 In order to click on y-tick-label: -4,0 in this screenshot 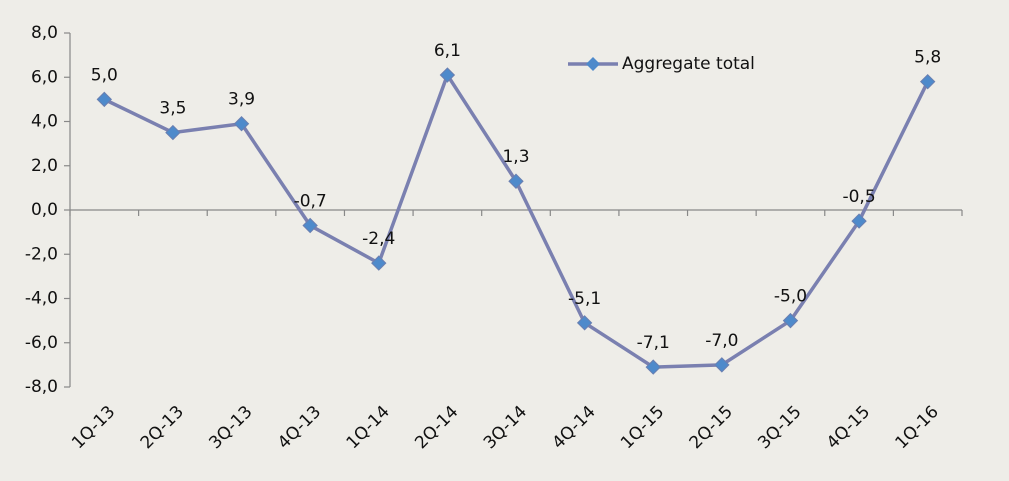, I will do `click(41, 299)`.